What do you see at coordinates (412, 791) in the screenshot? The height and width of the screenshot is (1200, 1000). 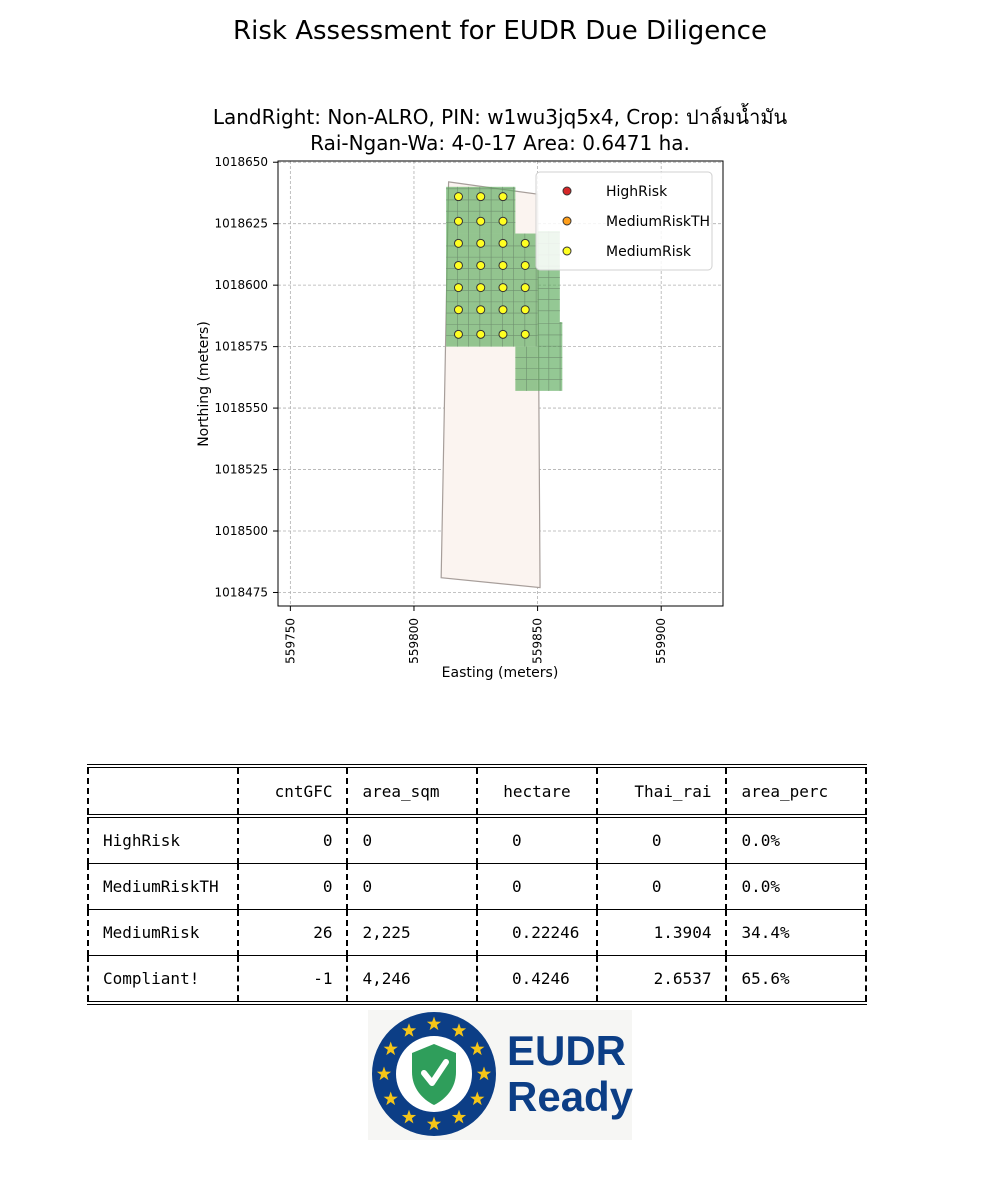 I see `header-cell: area_sqm` at bounding box center [412, 791].